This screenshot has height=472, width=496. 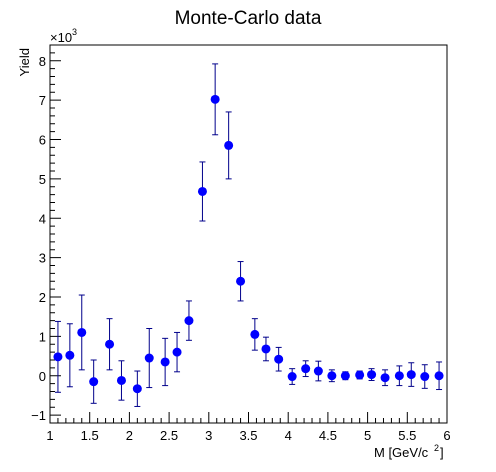 I want to click on y-tick-label: 3, so click(x=42, y=258).